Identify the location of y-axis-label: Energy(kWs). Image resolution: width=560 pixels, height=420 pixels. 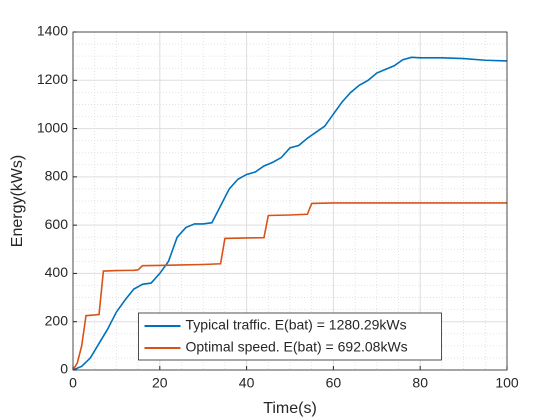
(17, 201).